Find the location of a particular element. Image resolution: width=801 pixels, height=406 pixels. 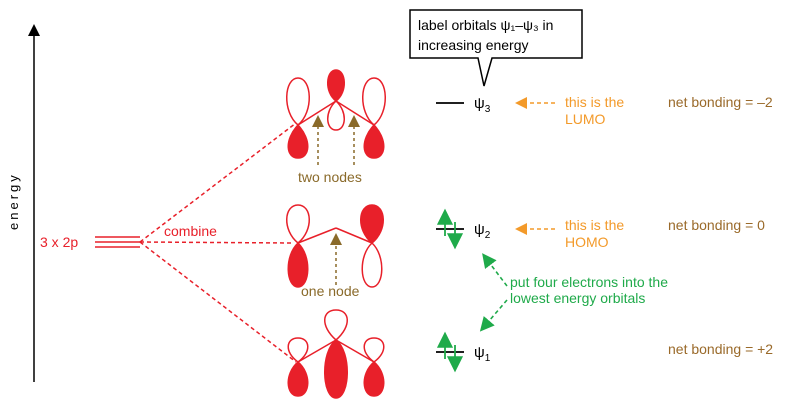

combine-label: combine is located at coordinates (190, 231).